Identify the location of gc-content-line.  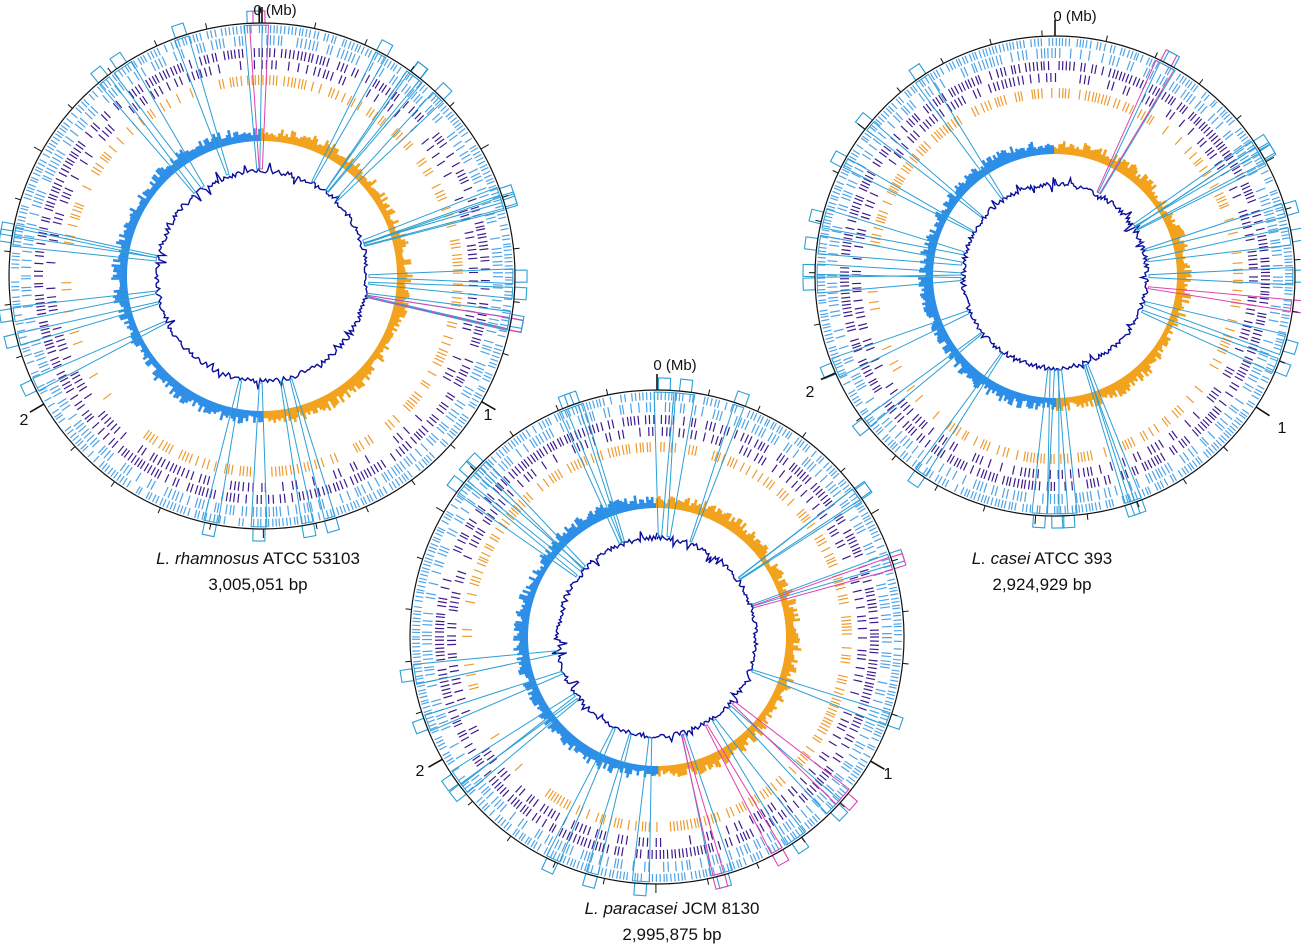
(1055, 273).